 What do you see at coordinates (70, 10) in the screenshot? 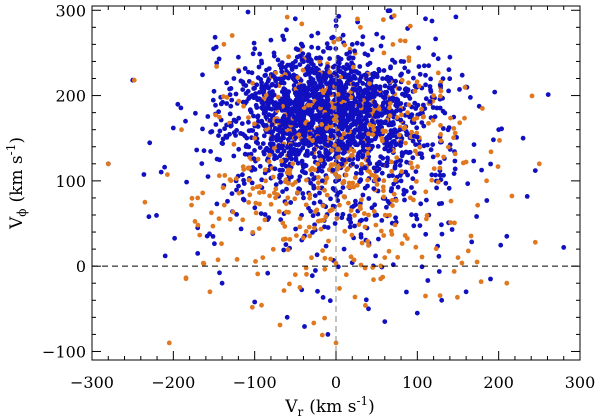
I see `y-tick-label: 300` at bounding box center [70, 10].